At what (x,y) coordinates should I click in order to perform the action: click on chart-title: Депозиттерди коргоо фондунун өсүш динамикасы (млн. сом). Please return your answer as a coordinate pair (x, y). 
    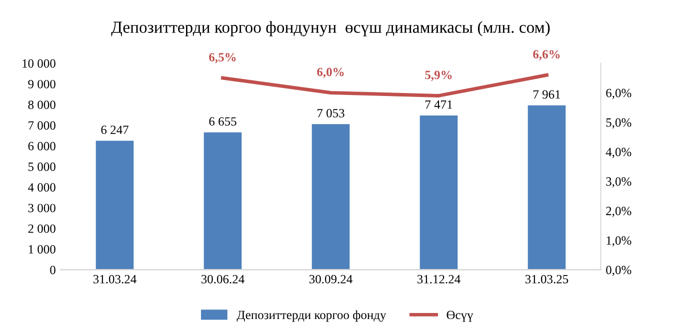
    Looking at the image, I should click on (330, 28).